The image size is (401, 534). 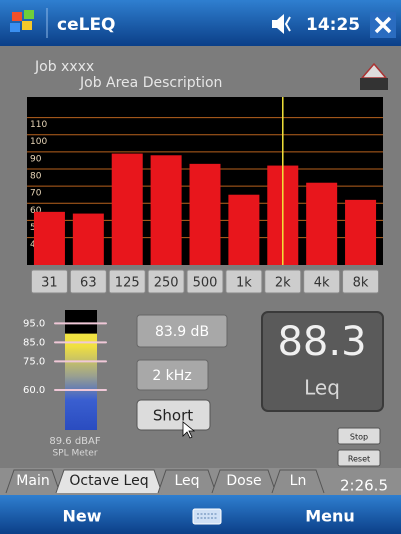 What do you see at coordinates (189, 430) in the screenshot?
I see `cursor` at bounding box center [189, 430].